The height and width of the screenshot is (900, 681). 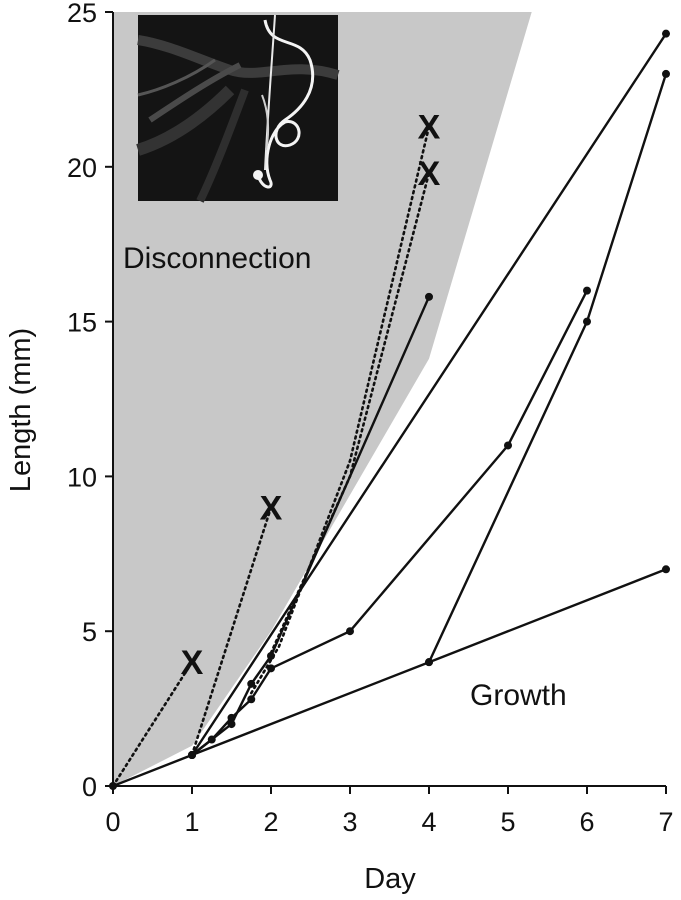 I want to click on micrograph-inset, so click(x=238, y=108).